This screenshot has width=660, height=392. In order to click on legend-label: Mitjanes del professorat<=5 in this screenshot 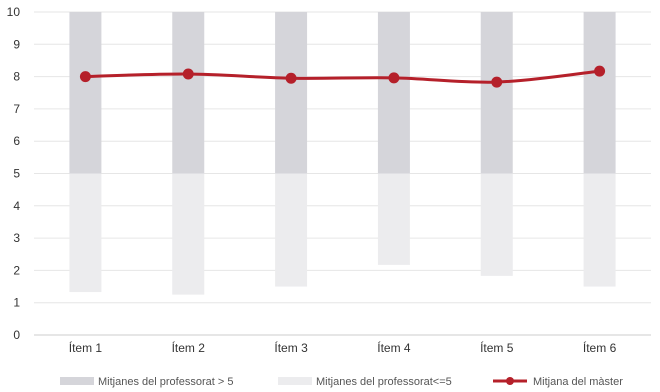, I will do `click(384, 382)`.